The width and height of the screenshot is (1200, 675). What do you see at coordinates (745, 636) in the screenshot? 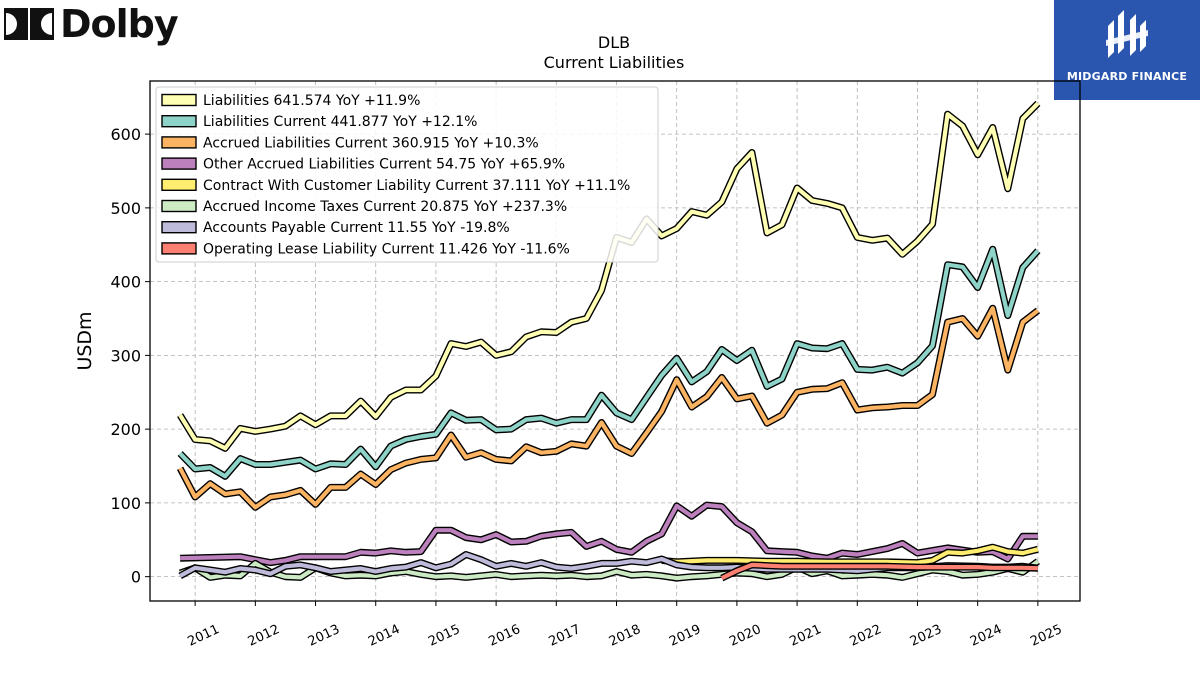
I see `x-tick-label: 2020` at bounding box center [745, 636].